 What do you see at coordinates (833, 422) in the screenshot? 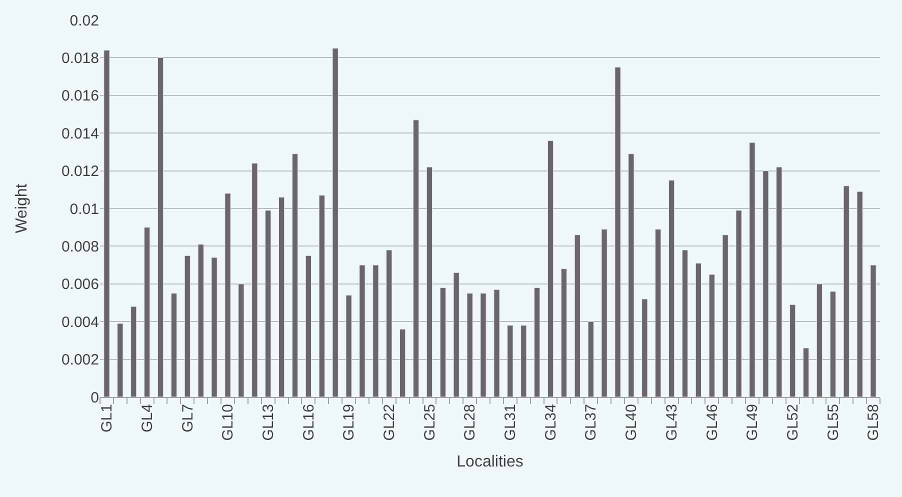
I see `x-tick-label: GL55` at bounding box center [833, 422].